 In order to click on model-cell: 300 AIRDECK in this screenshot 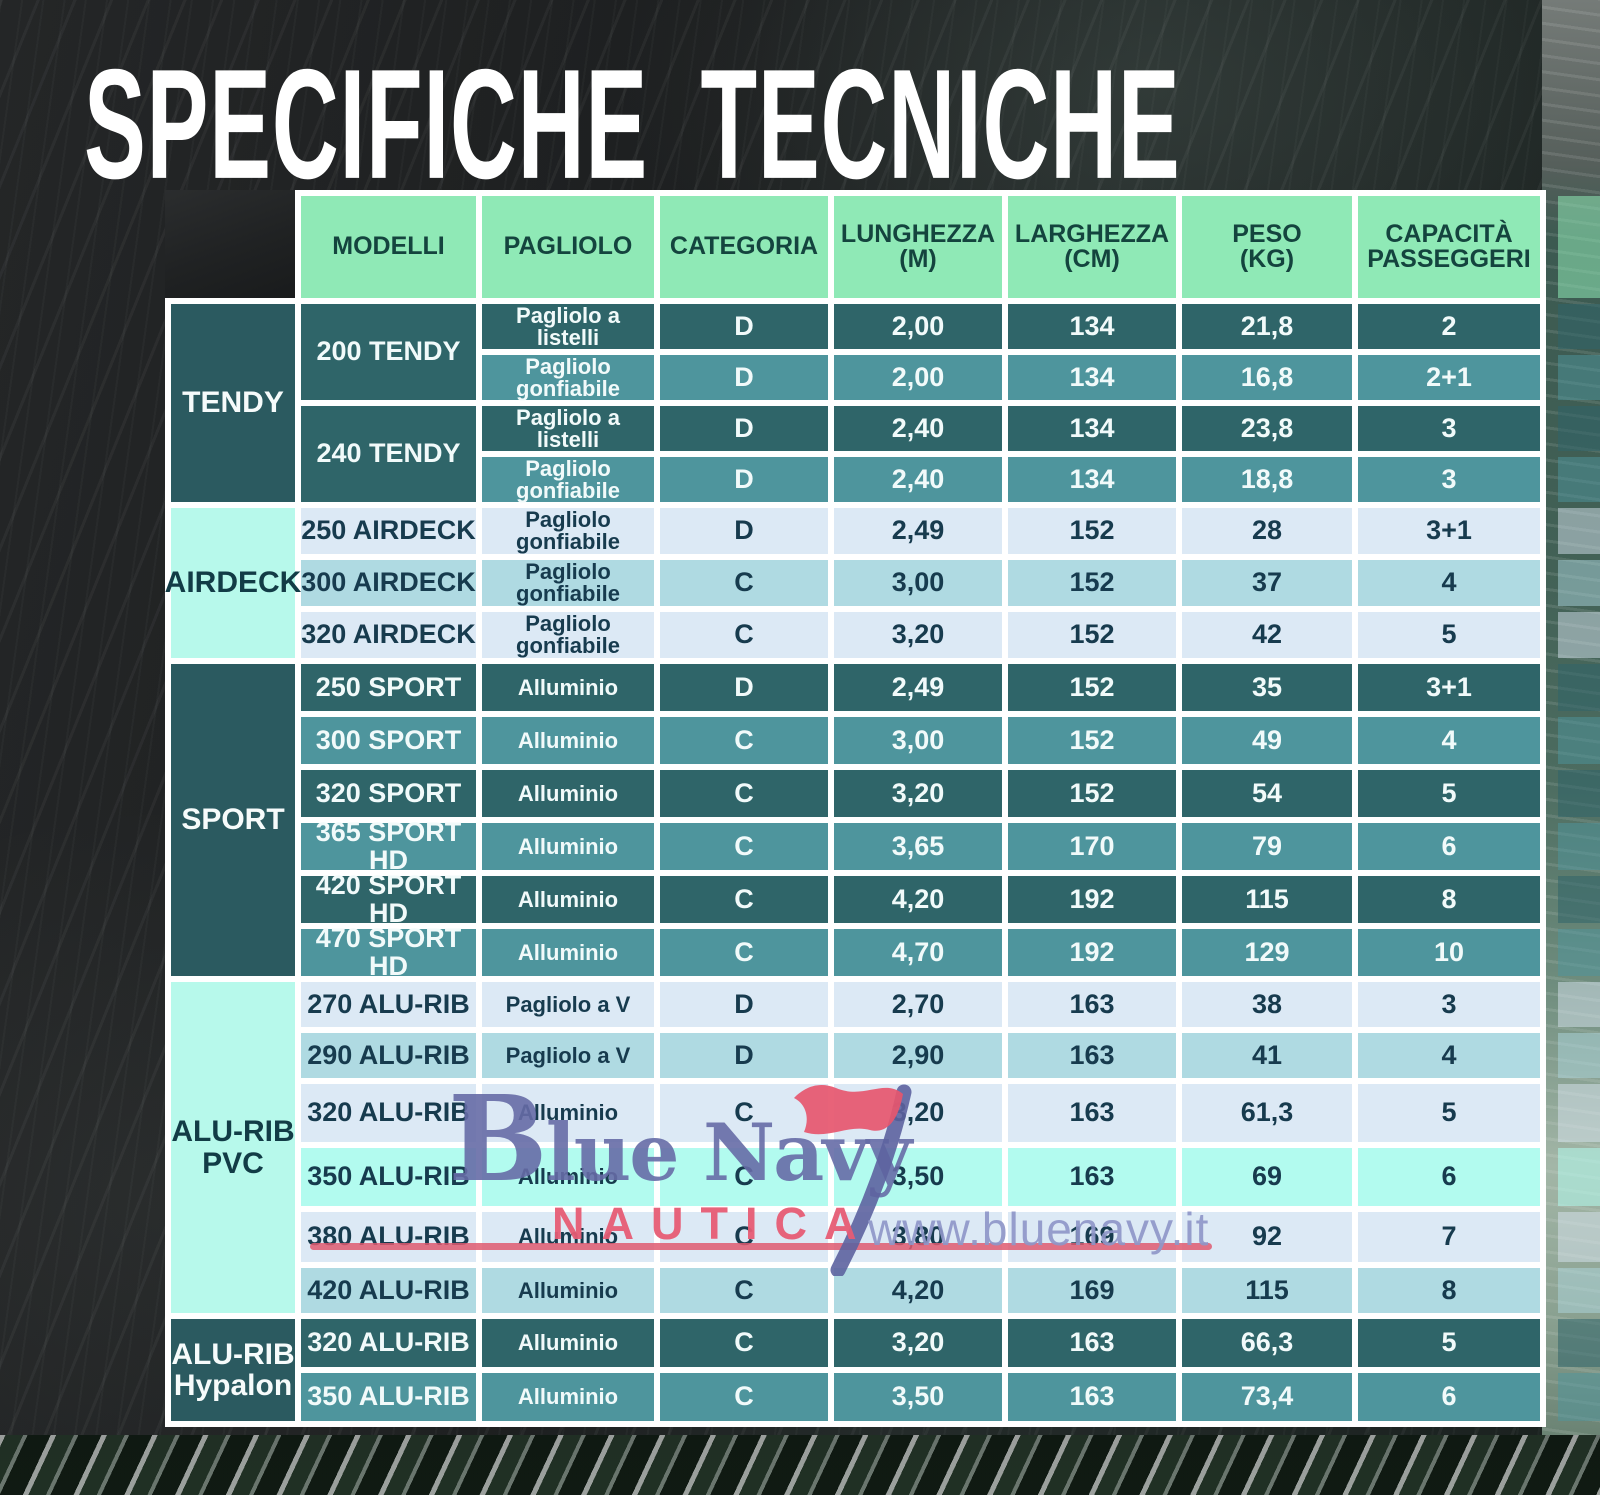, I will do `click(388, 583)`.